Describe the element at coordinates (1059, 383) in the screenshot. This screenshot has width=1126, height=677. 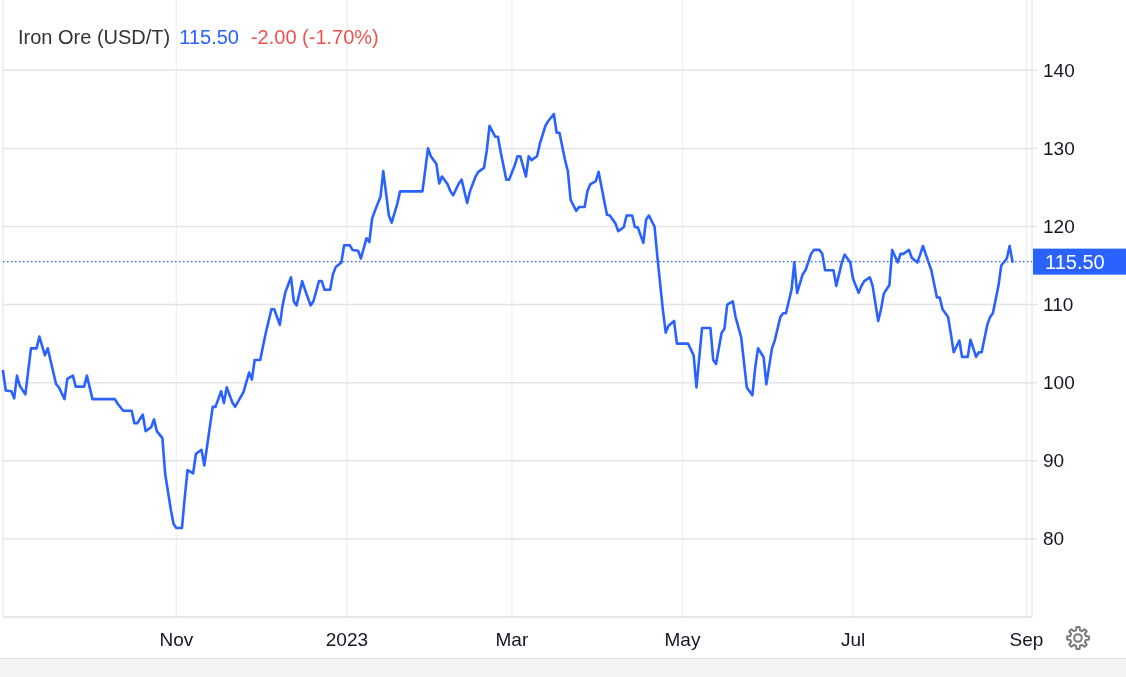
I see `y-tick-label: 100` at that location.